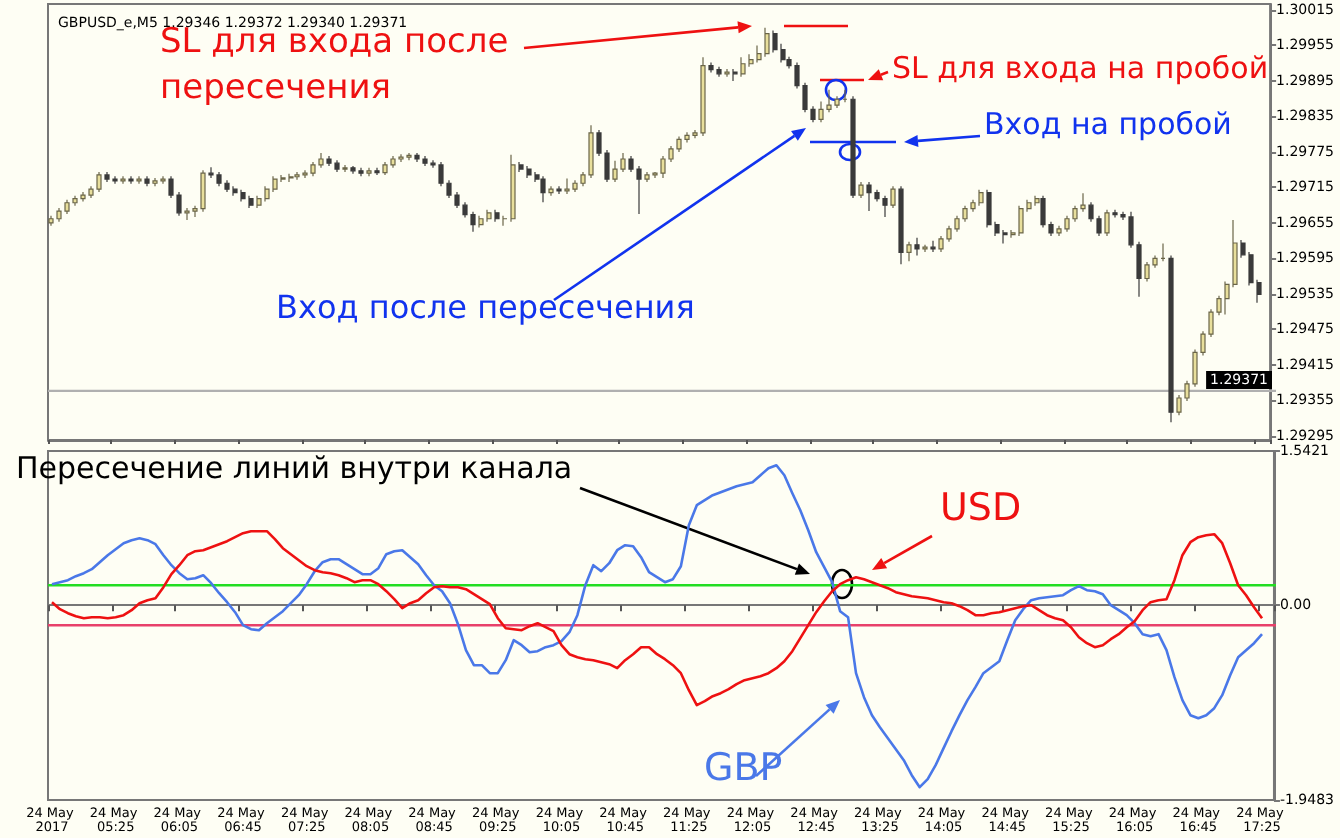  Describe the element at coordinates (1108, 124) in the screenshot. I see `annotation: Вход на пробой` at that location.